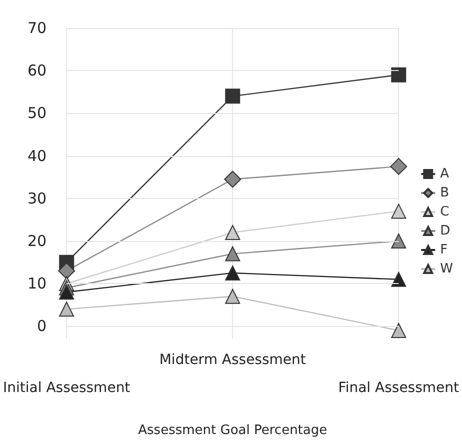 The image size is (462, 443). I want to click on x-tick-label: Final Assessment, so click(399, 388).